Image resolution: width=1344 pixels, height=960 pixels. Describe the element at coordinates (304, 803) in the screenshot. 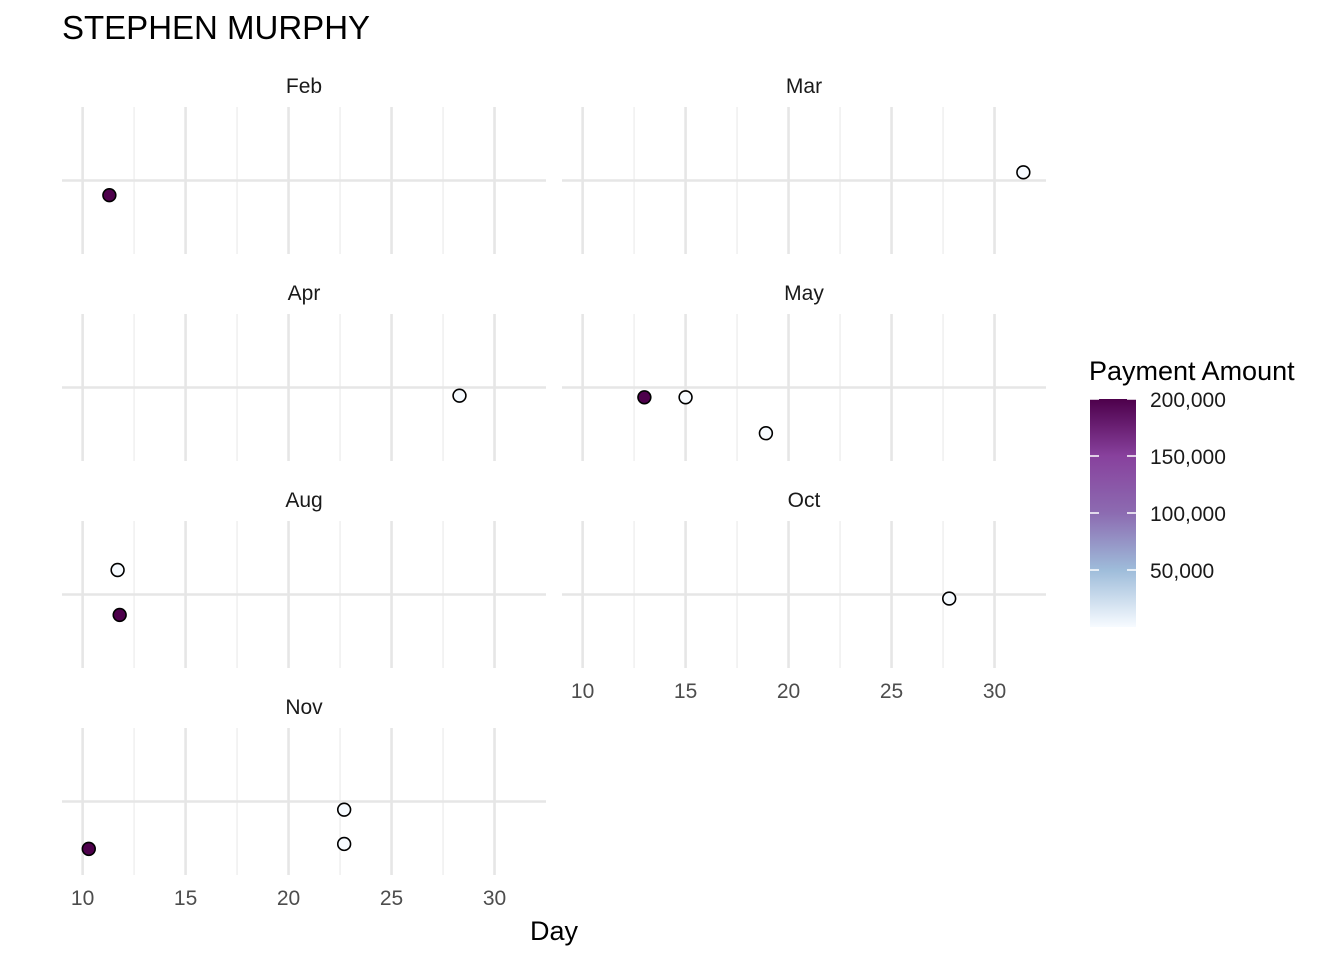

I see `panel-nov: Nov 10 15 20 25 30` at that location.